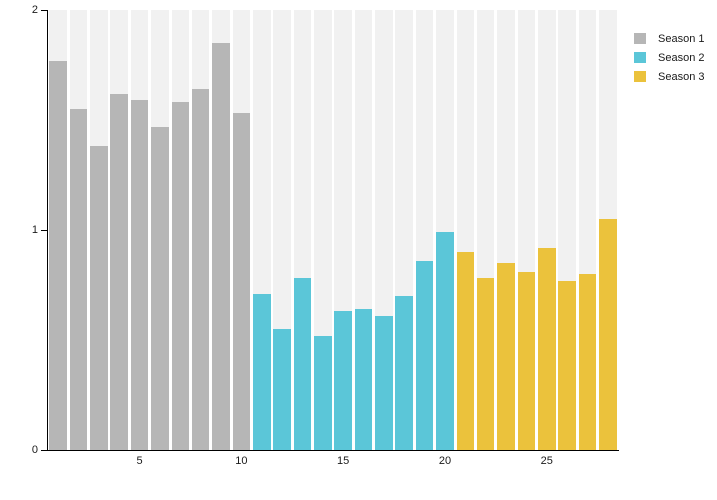 This screenshot has height=500, width=717. What do you see at coordinates (526, 360) in the screenshot?
I see `bar-season3-ep24` at bounding box center [526, 360].